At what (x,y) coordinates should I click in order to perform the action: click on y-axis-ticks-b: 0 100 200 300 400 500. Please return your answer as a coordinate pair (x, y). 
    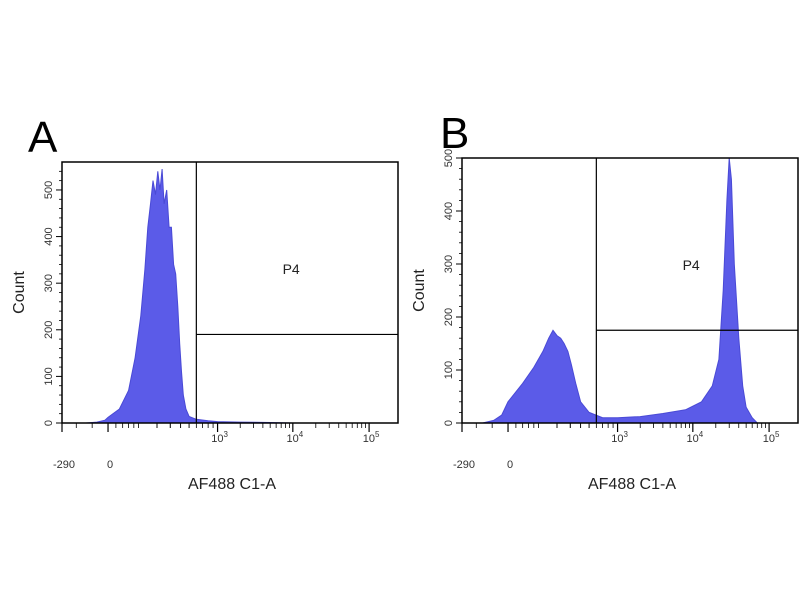
    Looking at the image, I should click on (452, 287).